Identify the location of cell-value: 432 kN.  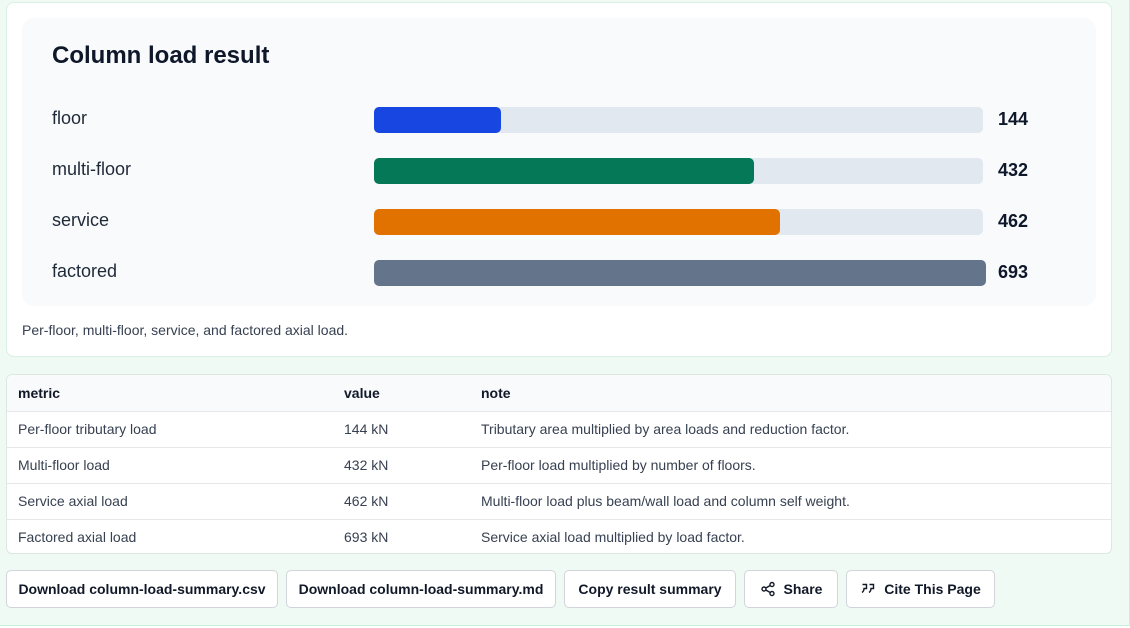
(401, 464).